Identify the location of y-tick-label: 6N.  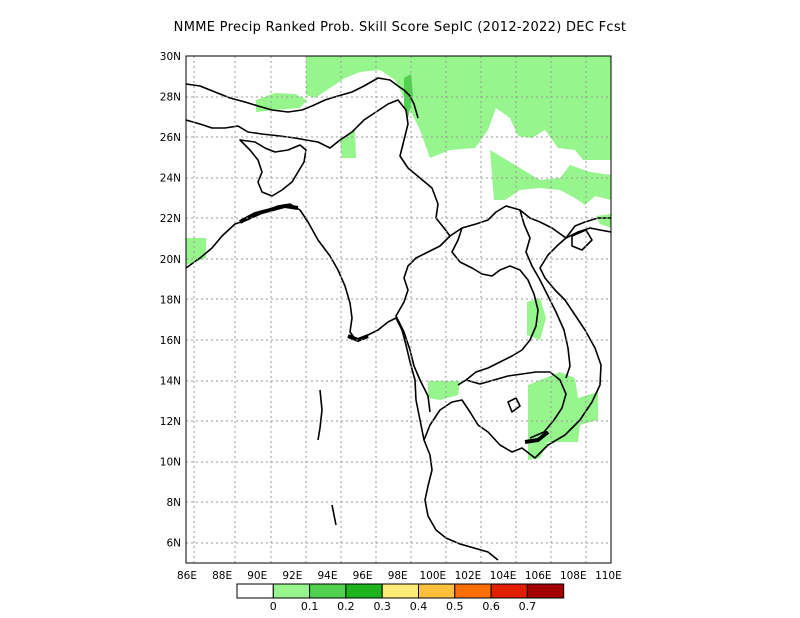
(173, 544).